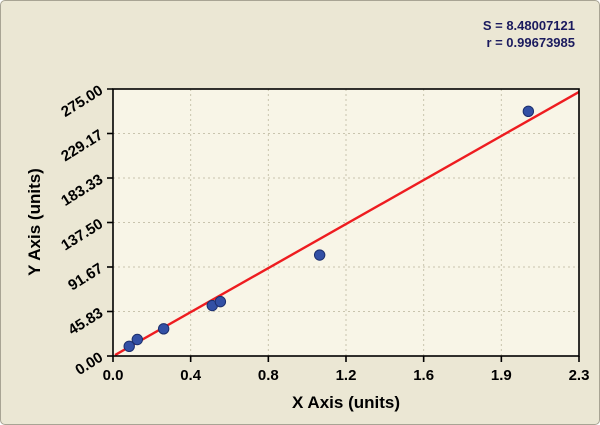 This screenshot has width=600, height=425. I want to click on y-tick-label: 0.00, so click(89, 364).